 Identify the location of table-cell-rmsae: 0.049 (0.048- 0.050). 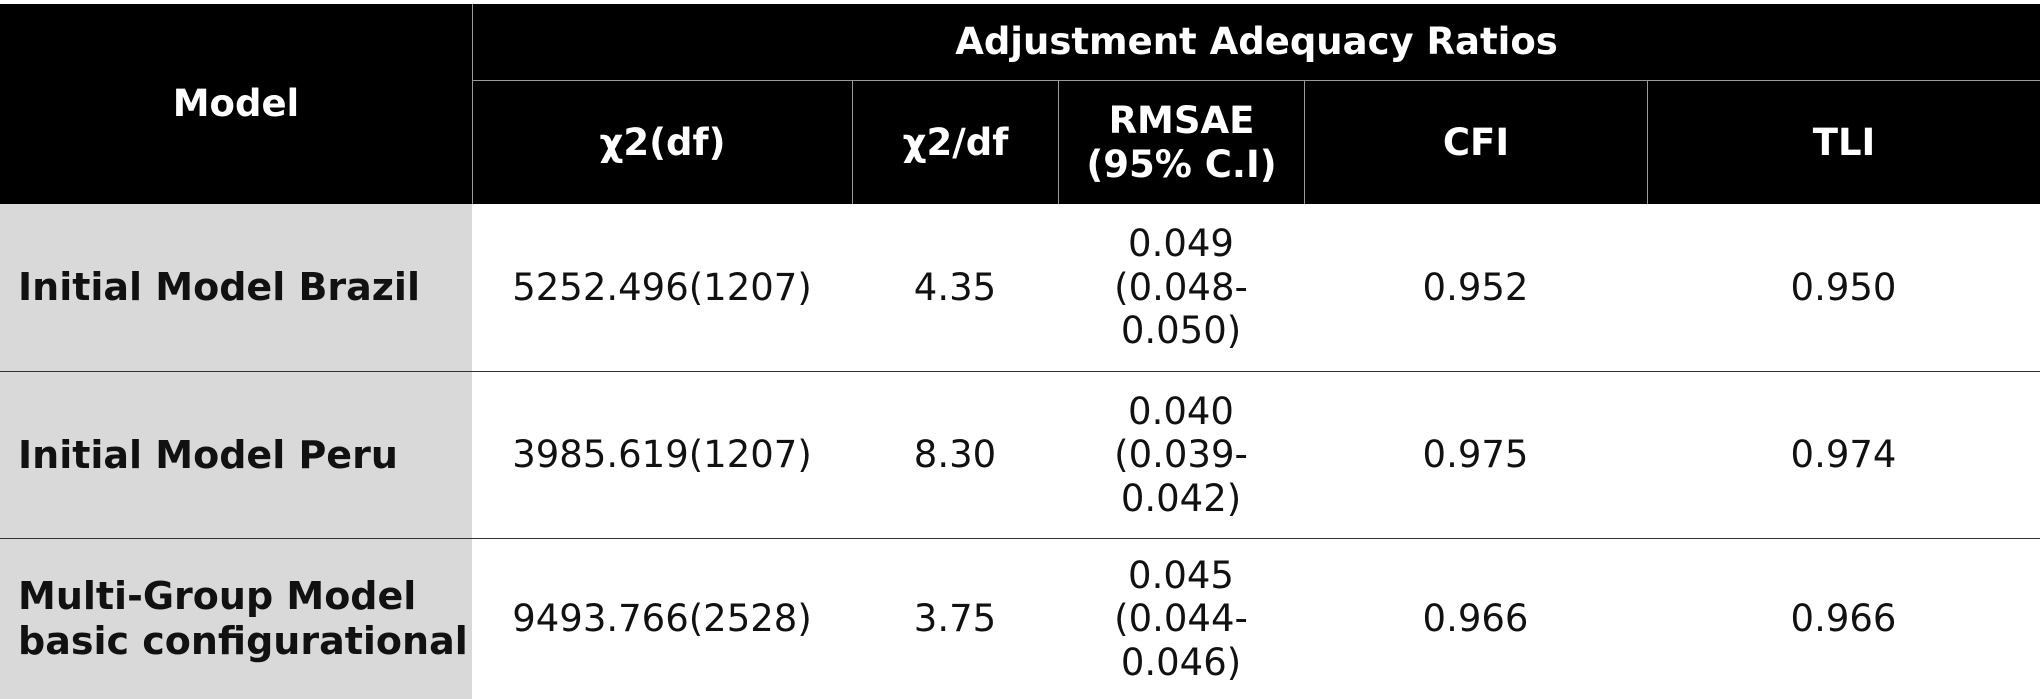
(1181, 287).